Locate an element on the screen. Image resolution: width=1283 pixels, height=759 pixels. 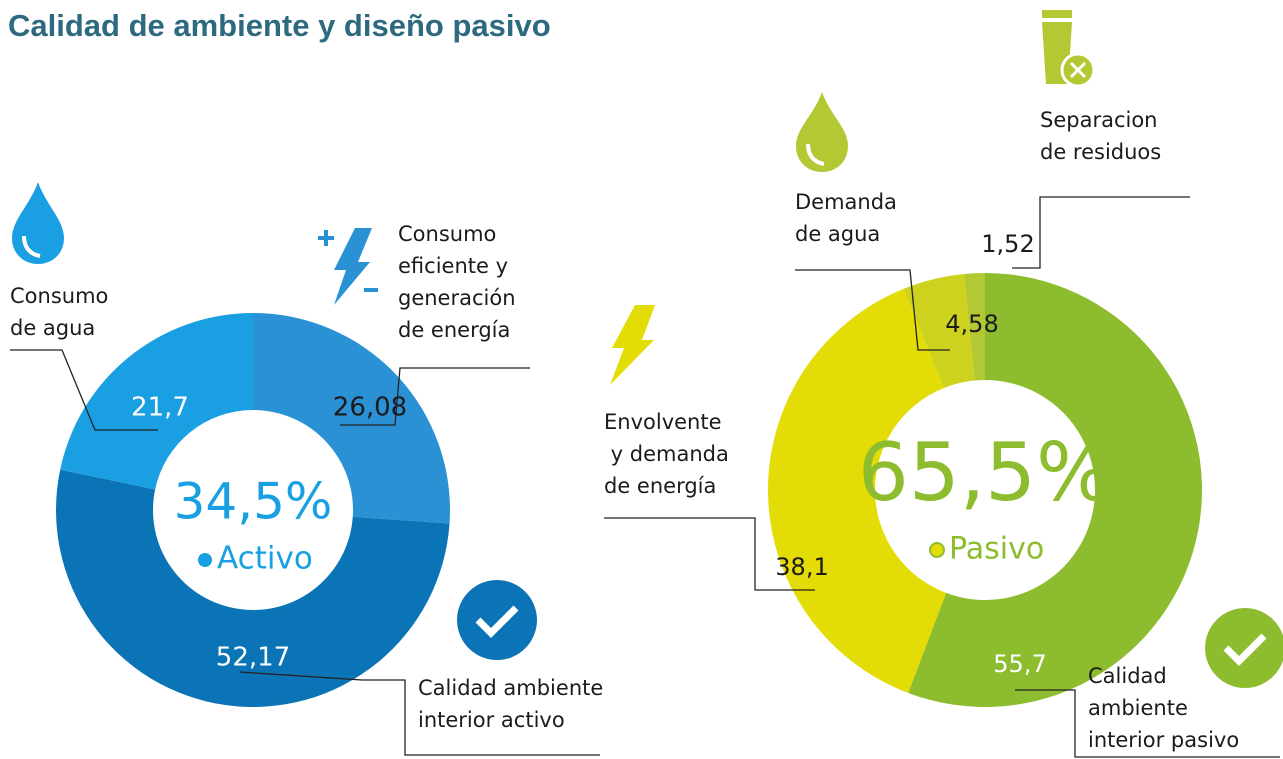
value-label: 1,52 is located at coordinates (1007, 244).